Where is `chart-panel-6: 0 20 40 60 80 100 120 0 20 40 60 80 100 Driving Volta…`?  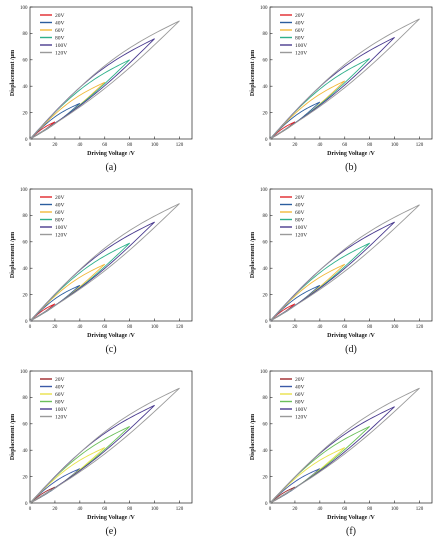
chart-panel-6: 0 20 40 60 80 100 120 0 20 40 60 80 100 Driving Volta… is located at coordinates (340, 444).